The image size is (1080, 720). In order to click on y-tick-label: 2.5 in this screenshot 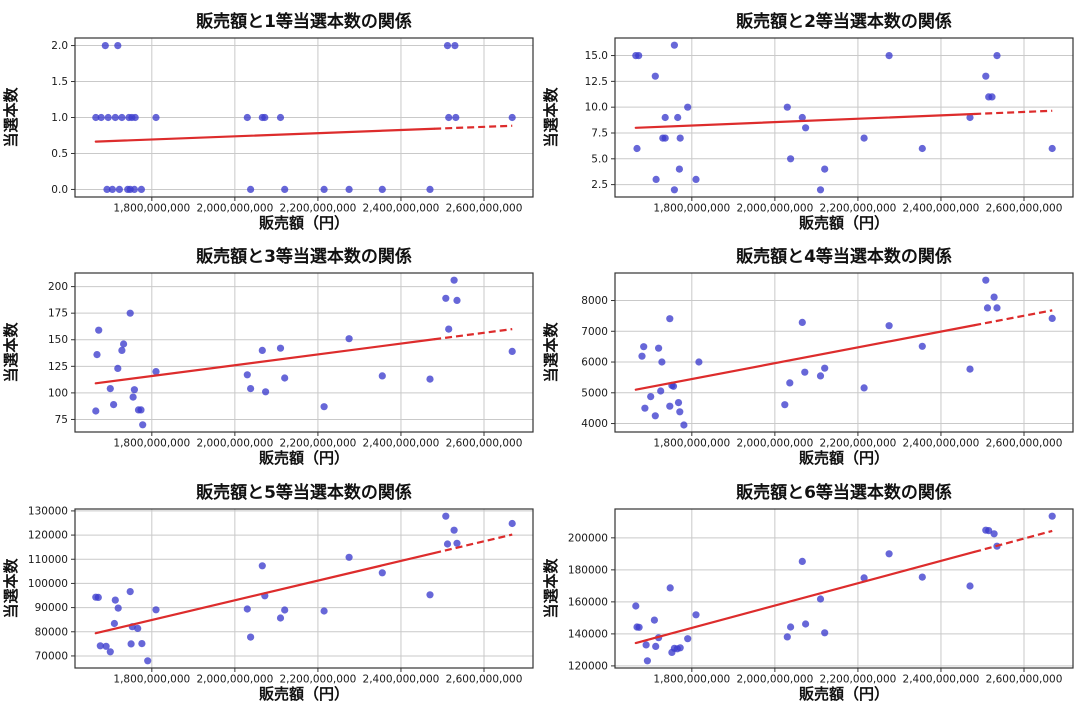, I will do `click(599, 185)`.